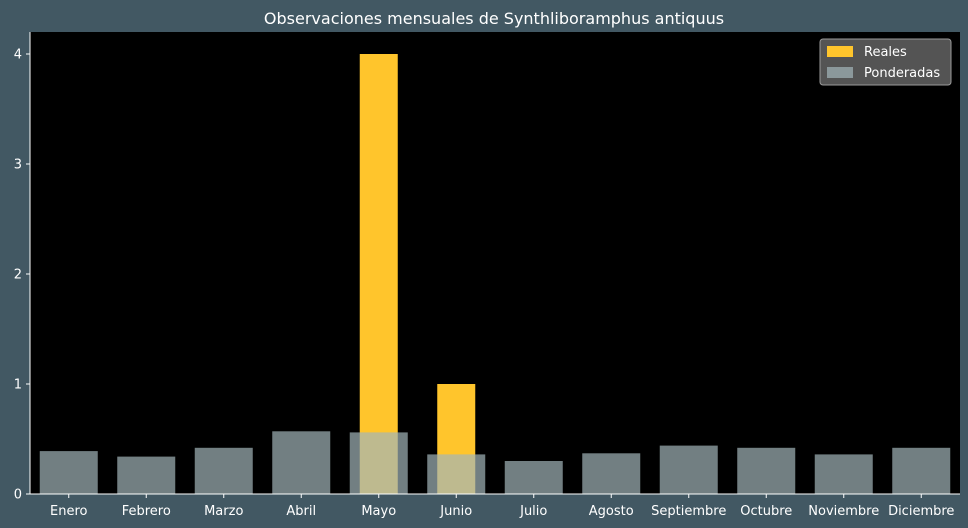 The image size is (968, 528). I want to click on legend-swatch-reales, so click(840, 51).